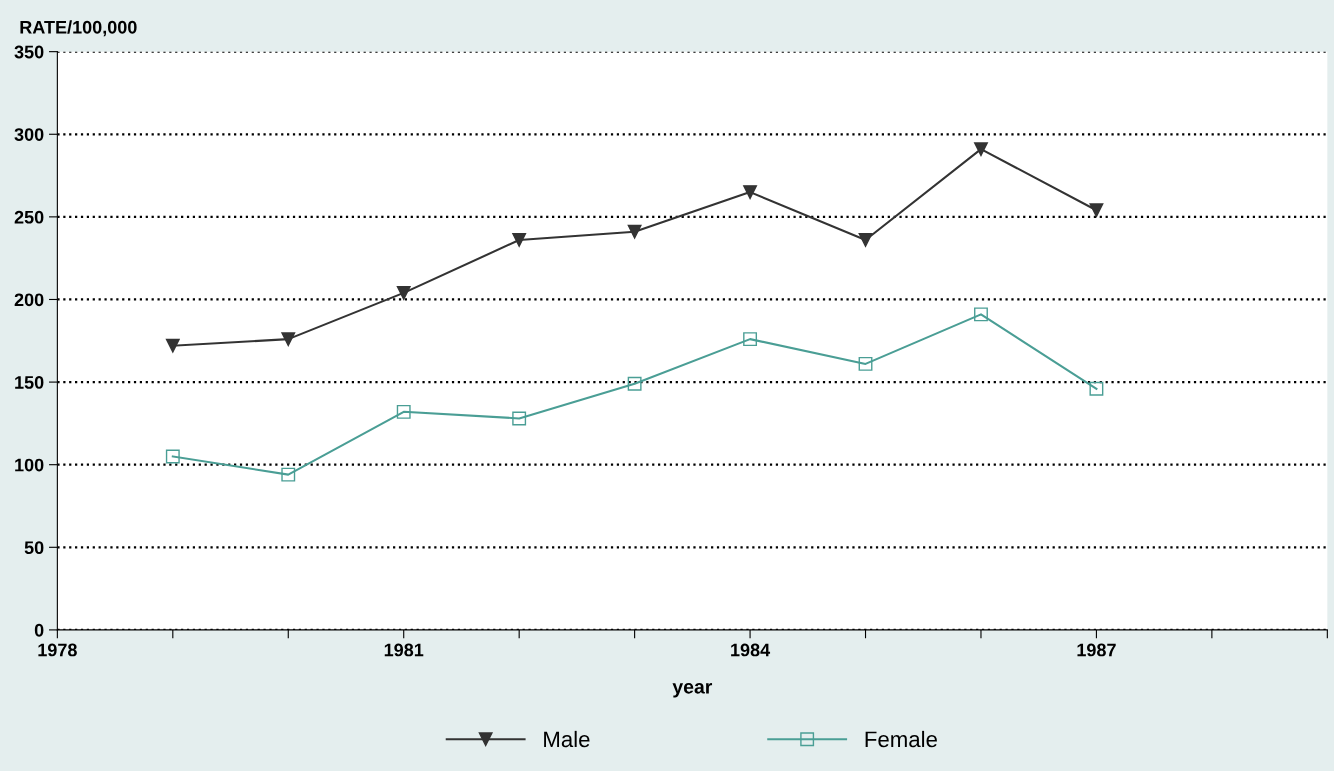  Describe the element at coordinates (692, 690) in the screenshot. I see `x-axis-title: year` at that location.